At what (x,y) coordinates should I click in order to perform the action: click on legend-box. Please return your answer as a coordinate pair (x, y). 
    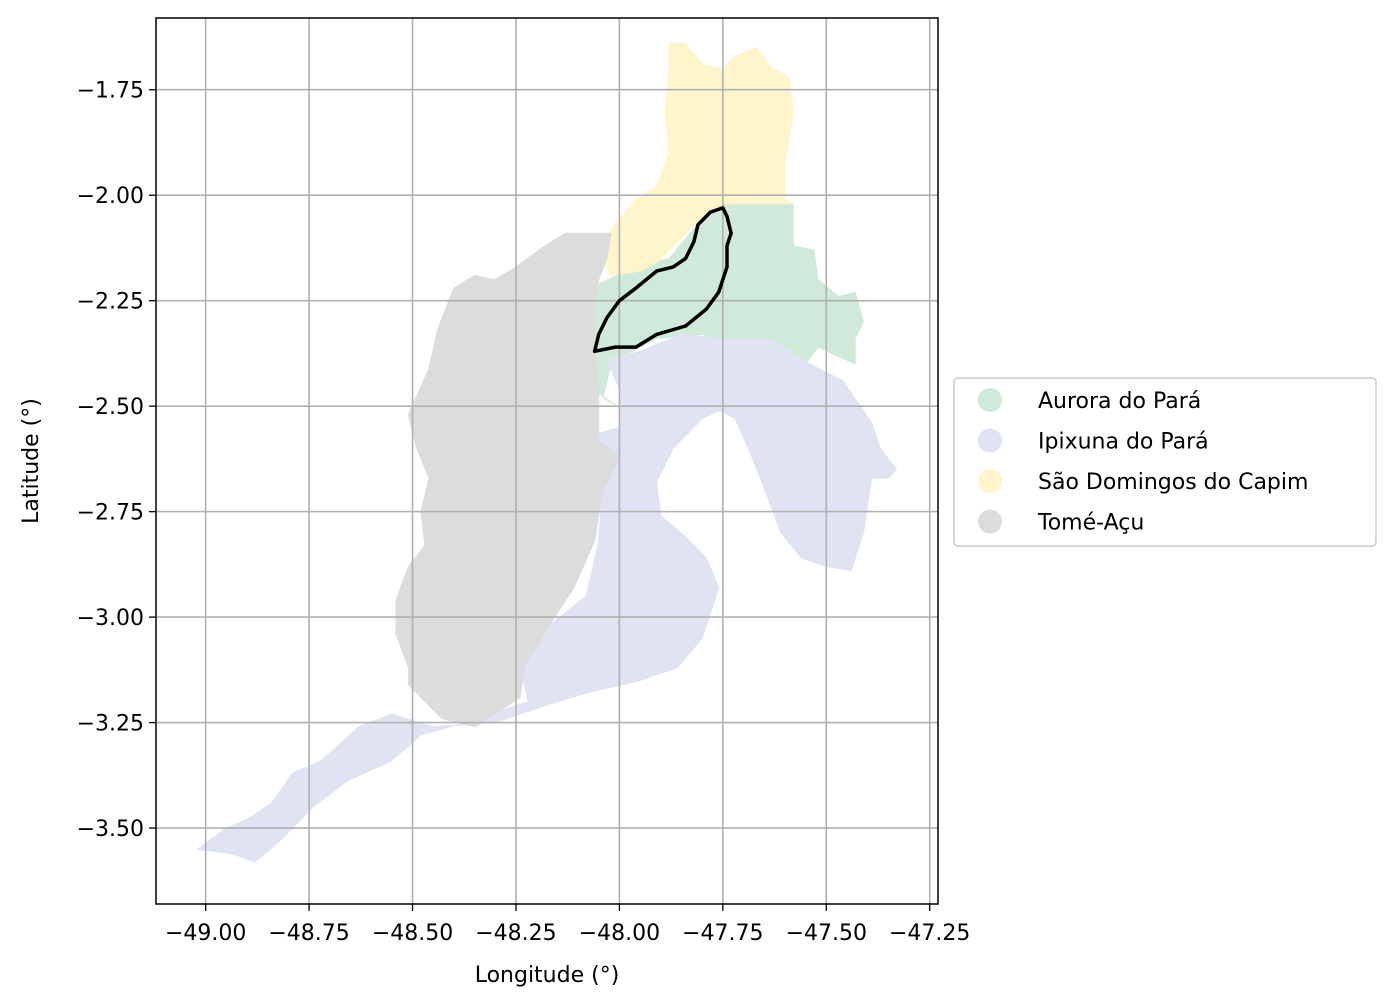
    Looking at the image, I should click on (1165, 462).